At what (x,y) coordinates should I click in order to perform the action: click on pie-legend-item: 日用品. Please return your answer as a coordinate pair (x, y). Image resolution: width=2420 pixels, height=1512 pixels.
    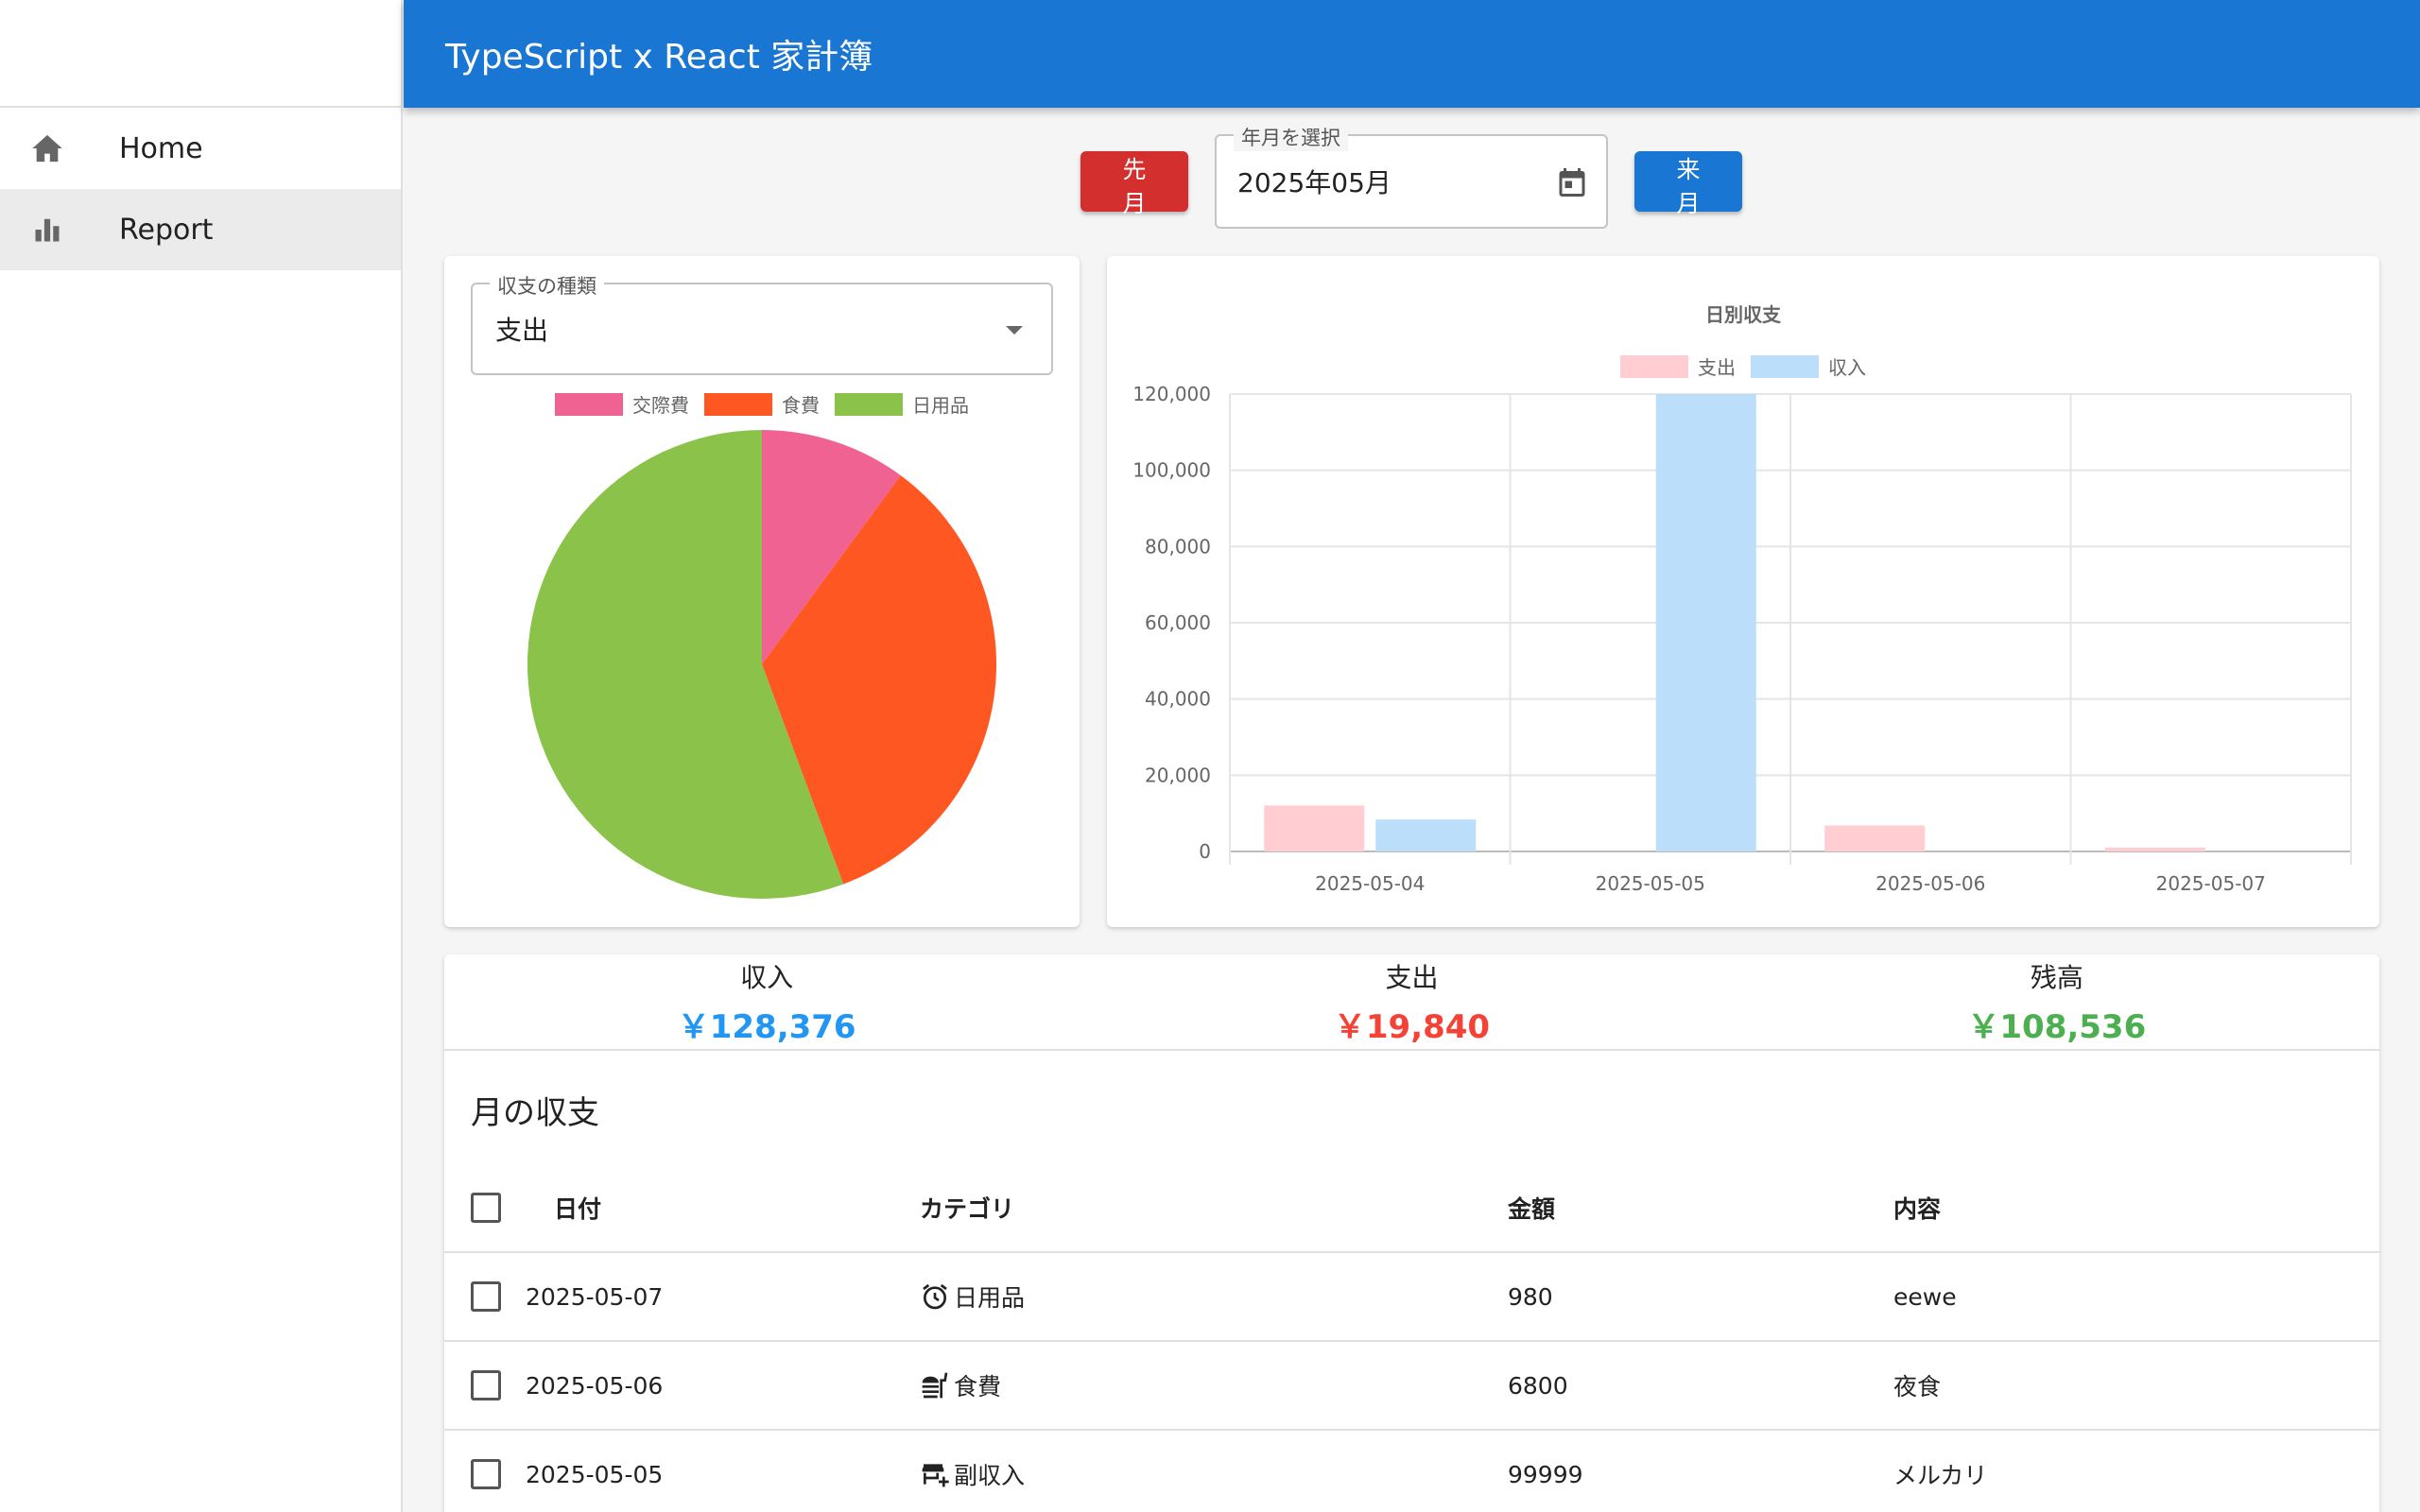
    Looking at the image, I should click on (902, 404).